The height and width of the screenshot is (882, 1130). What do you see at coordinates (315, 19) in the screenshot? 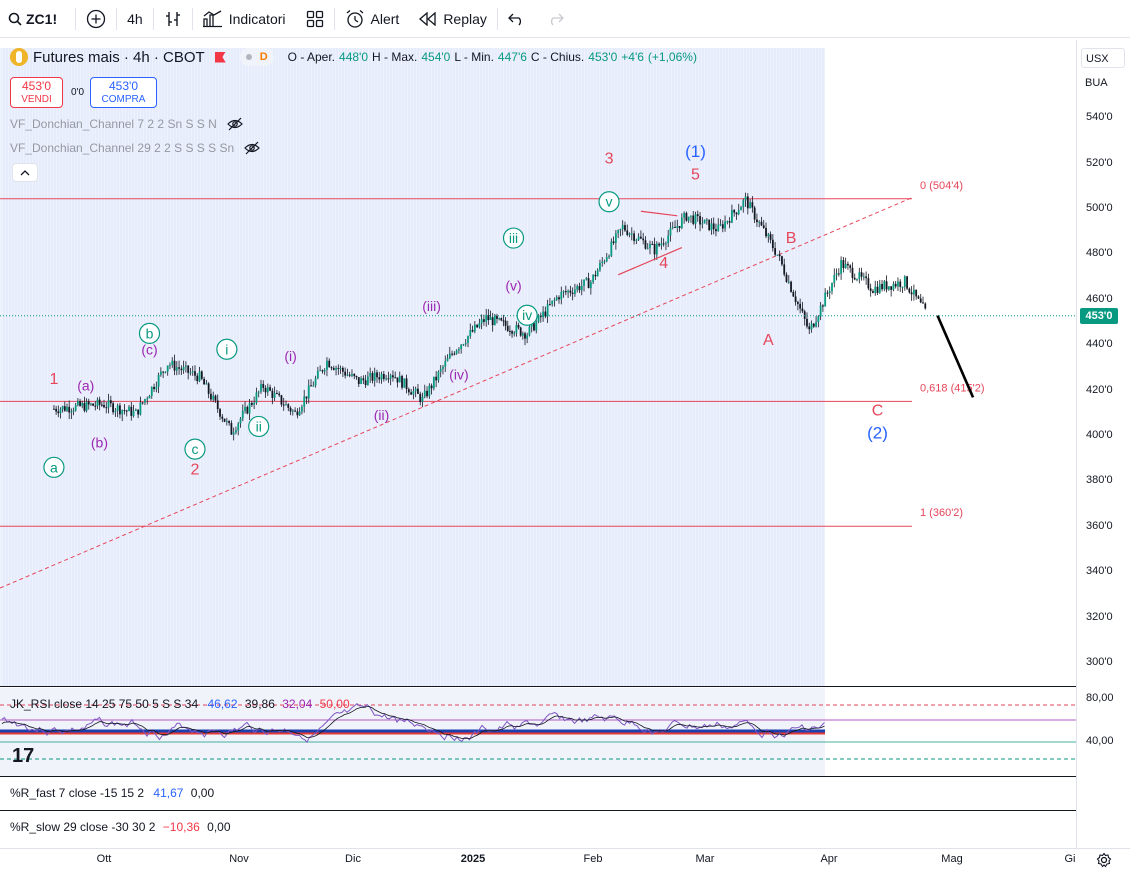
I see `layouts-button` at bounding box center [315, 19].